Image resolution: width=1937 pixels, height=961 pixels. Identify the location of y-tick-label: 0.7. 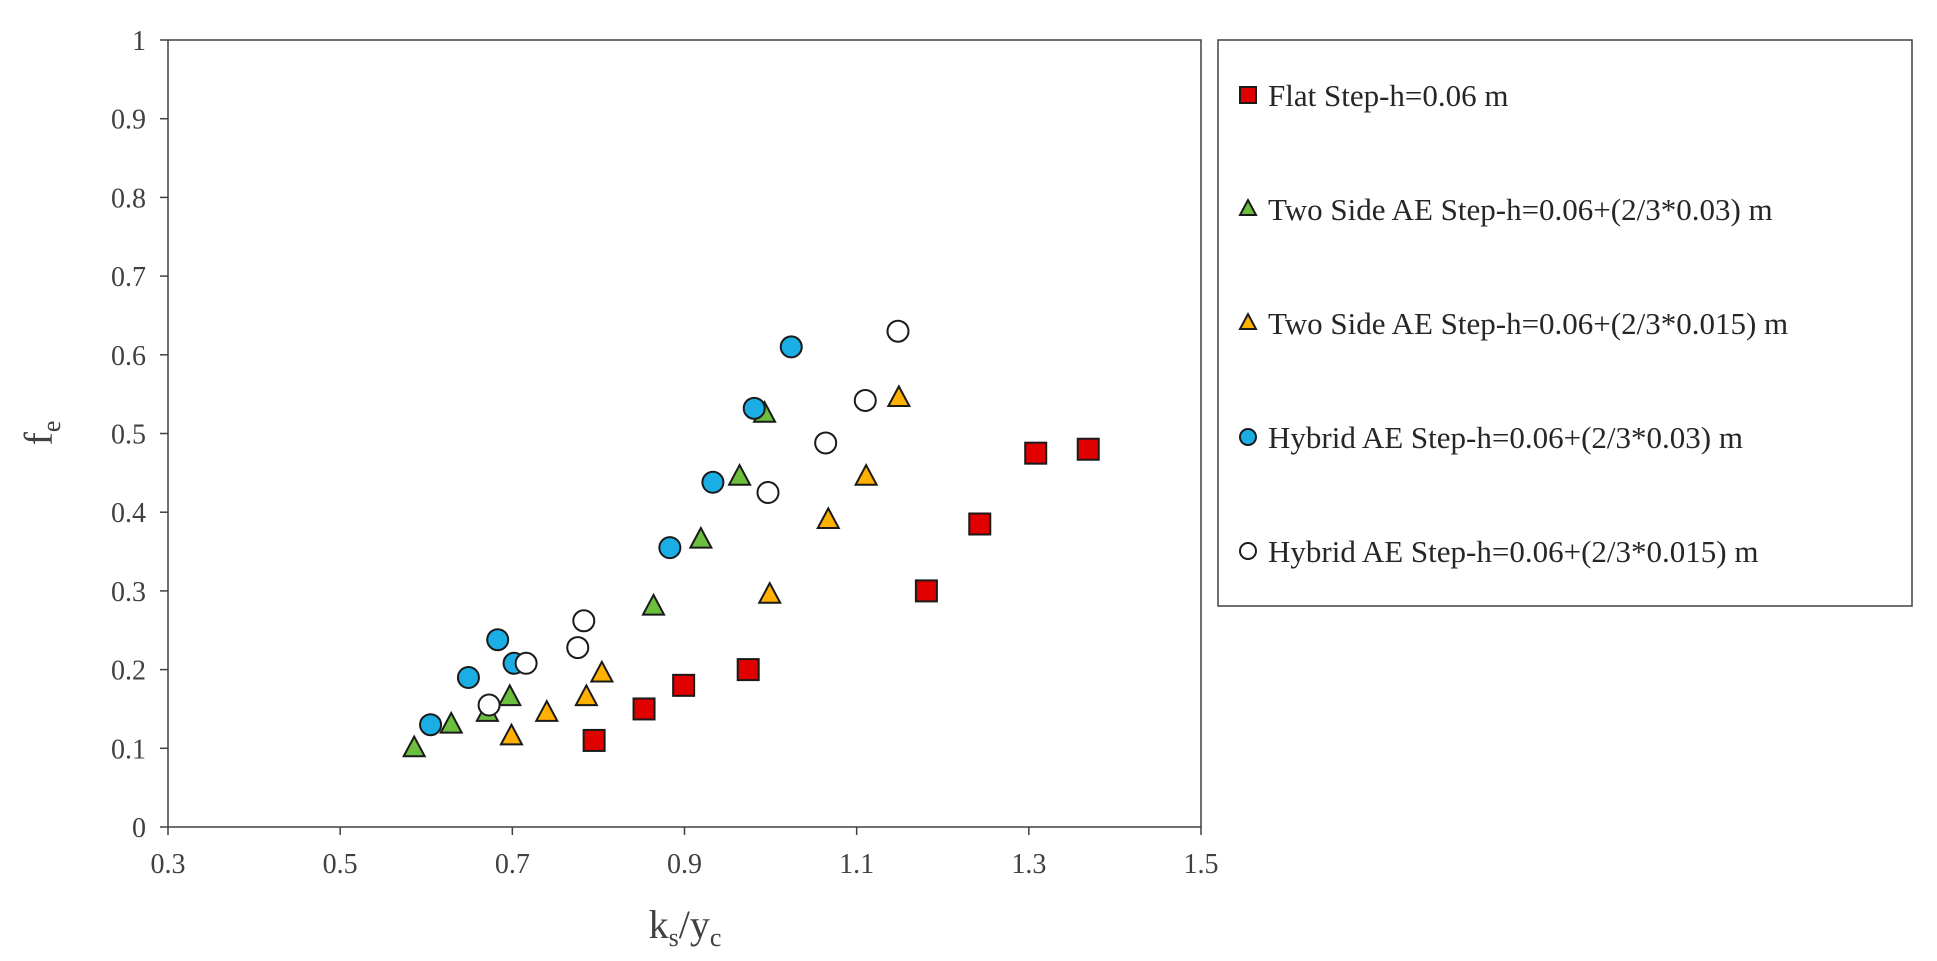
(128, 277).